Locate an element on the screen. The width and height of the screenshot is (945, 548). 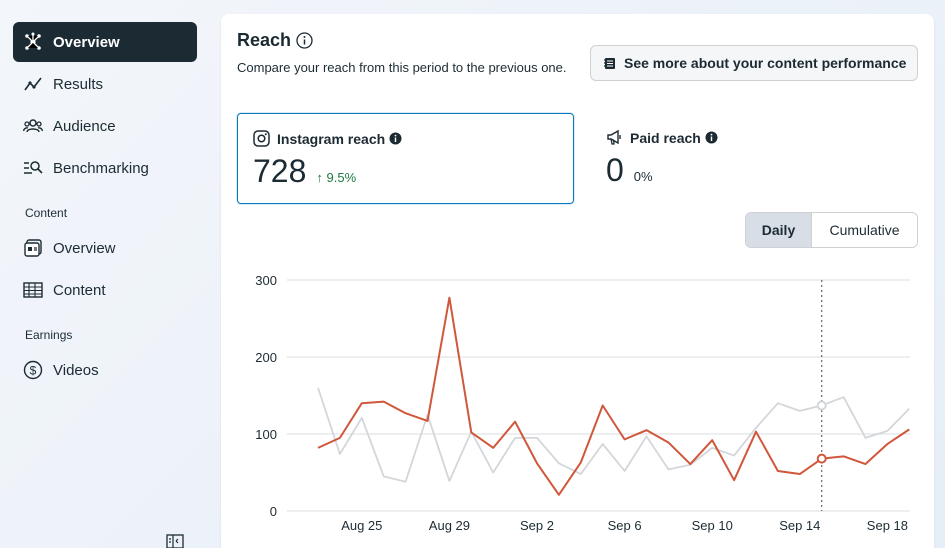
earnings-section-label: Earnings is located at coordinates (49, 335).